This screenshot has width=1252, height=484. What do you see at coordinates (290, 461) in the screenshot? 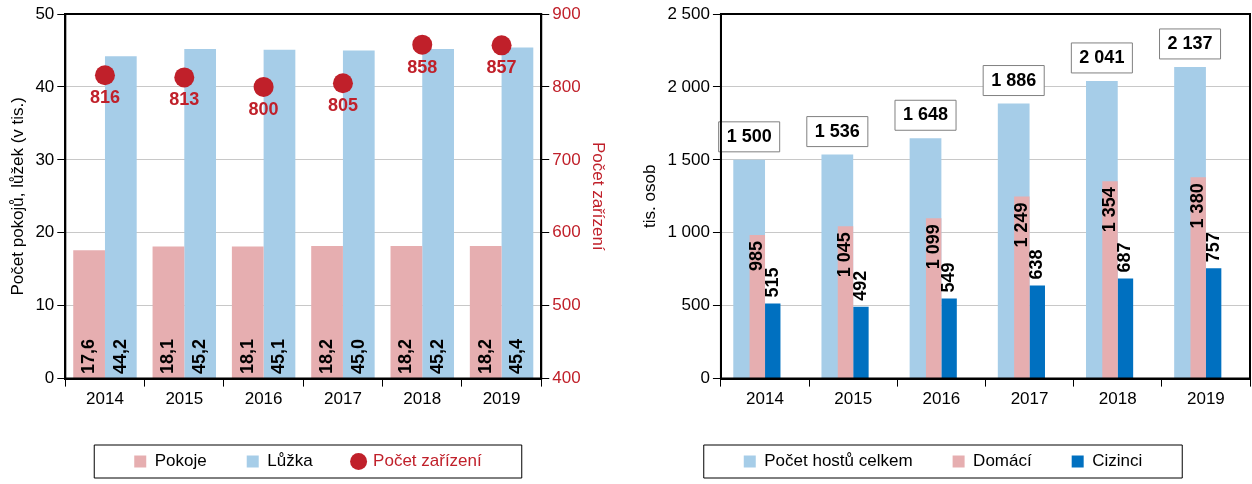
I see `legend-label: Lůžka` at bounding box center [290, 461].